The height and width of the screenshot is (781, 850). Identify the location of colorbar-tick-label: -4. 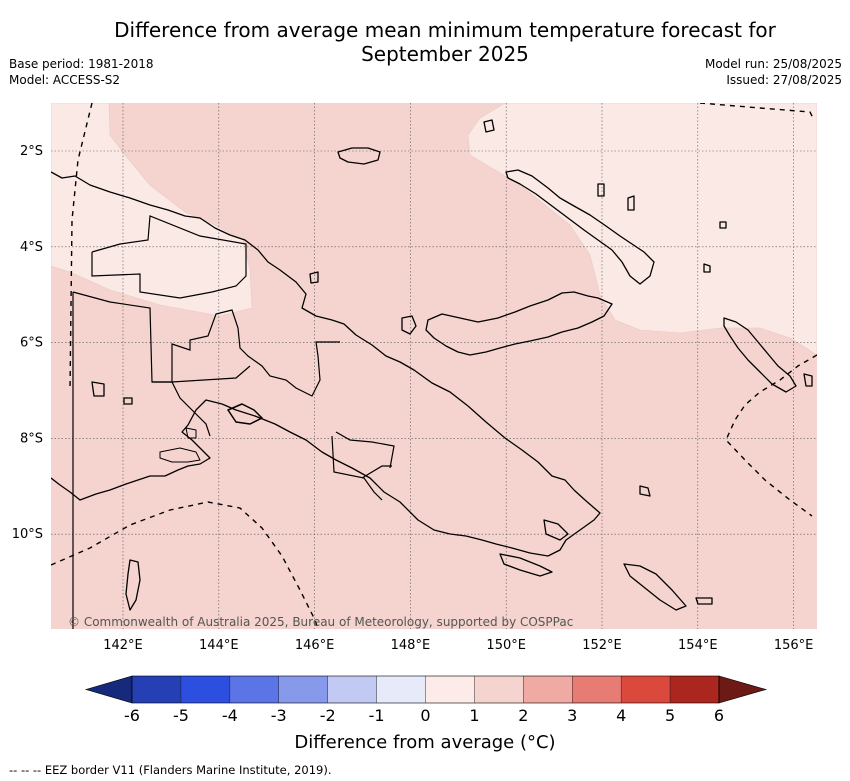
(230, 715).